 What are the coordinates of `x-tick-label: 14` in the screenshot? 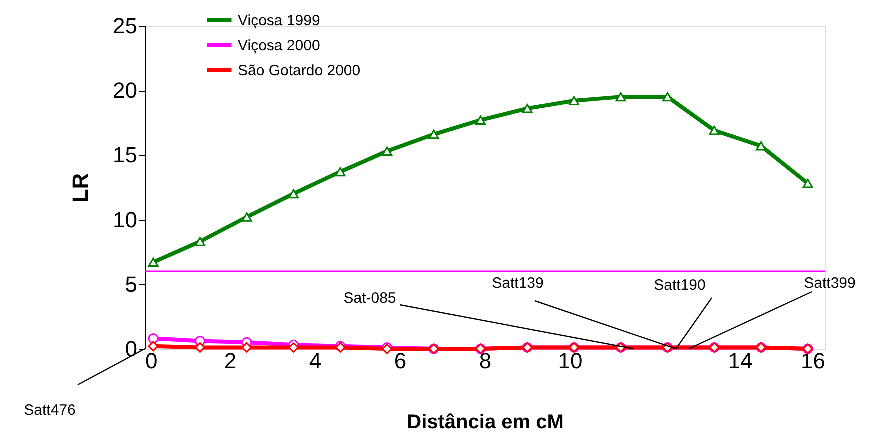 It's located at (740, 361).